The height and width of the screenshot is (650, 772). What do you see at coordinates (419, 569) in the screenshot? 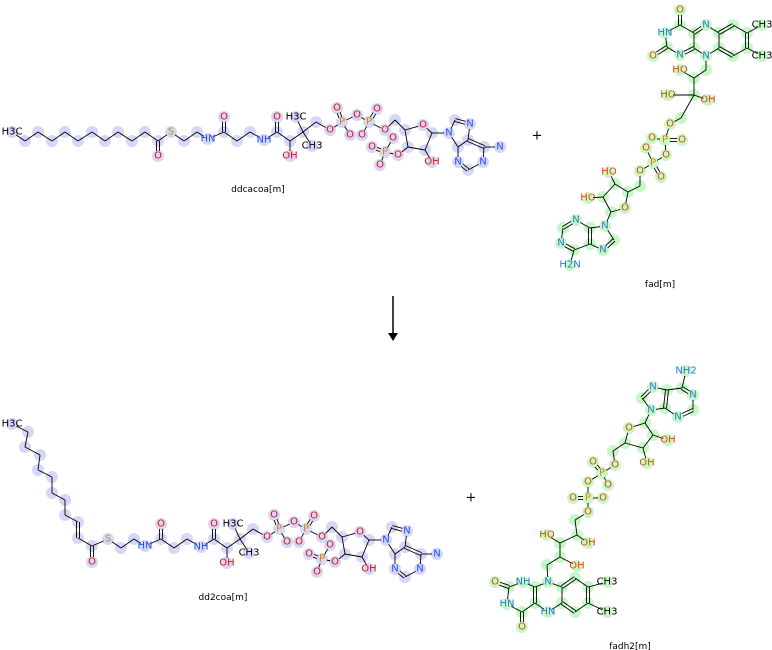
I see `atom-label: N` at bounding box center [419, 569].